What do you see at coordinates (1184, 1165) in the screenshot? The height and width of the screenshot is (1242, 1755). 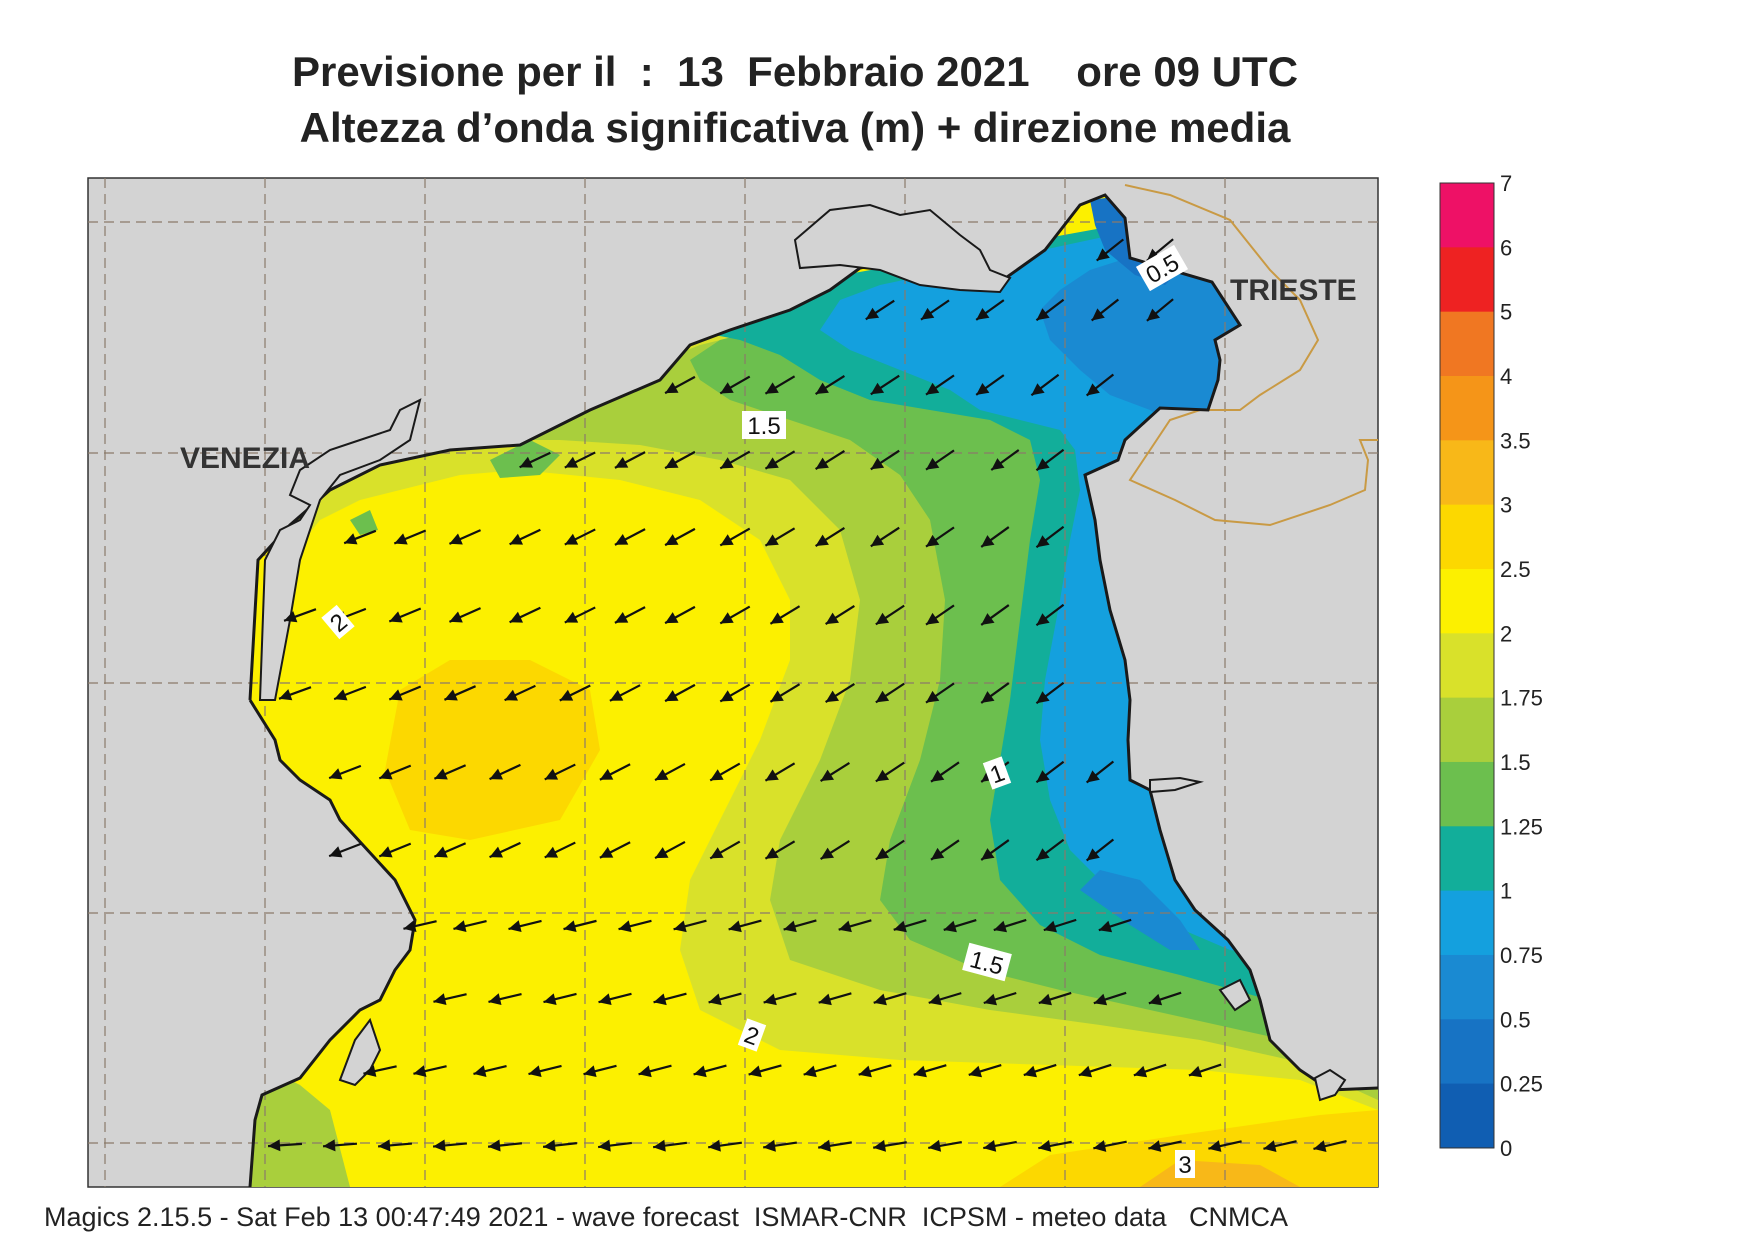 I see `contour-label-3: 3` at bounding box center [1184, 1165].